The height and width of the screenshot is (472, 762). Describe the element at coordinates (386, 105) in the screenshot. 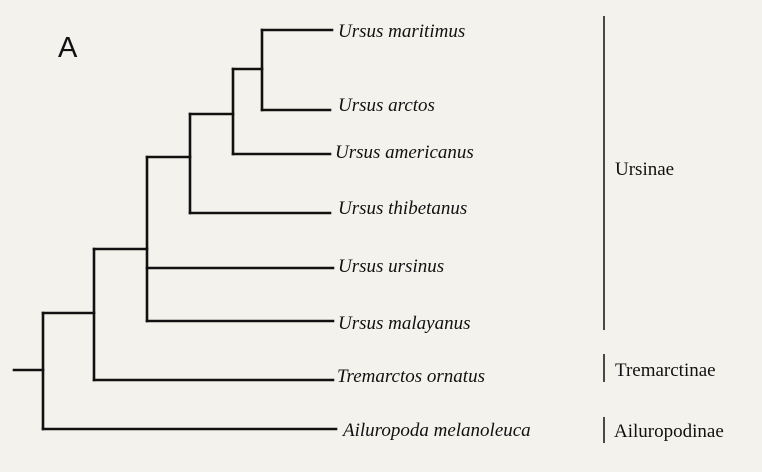

I see `taxon-label: Ursus arctos` at that location.